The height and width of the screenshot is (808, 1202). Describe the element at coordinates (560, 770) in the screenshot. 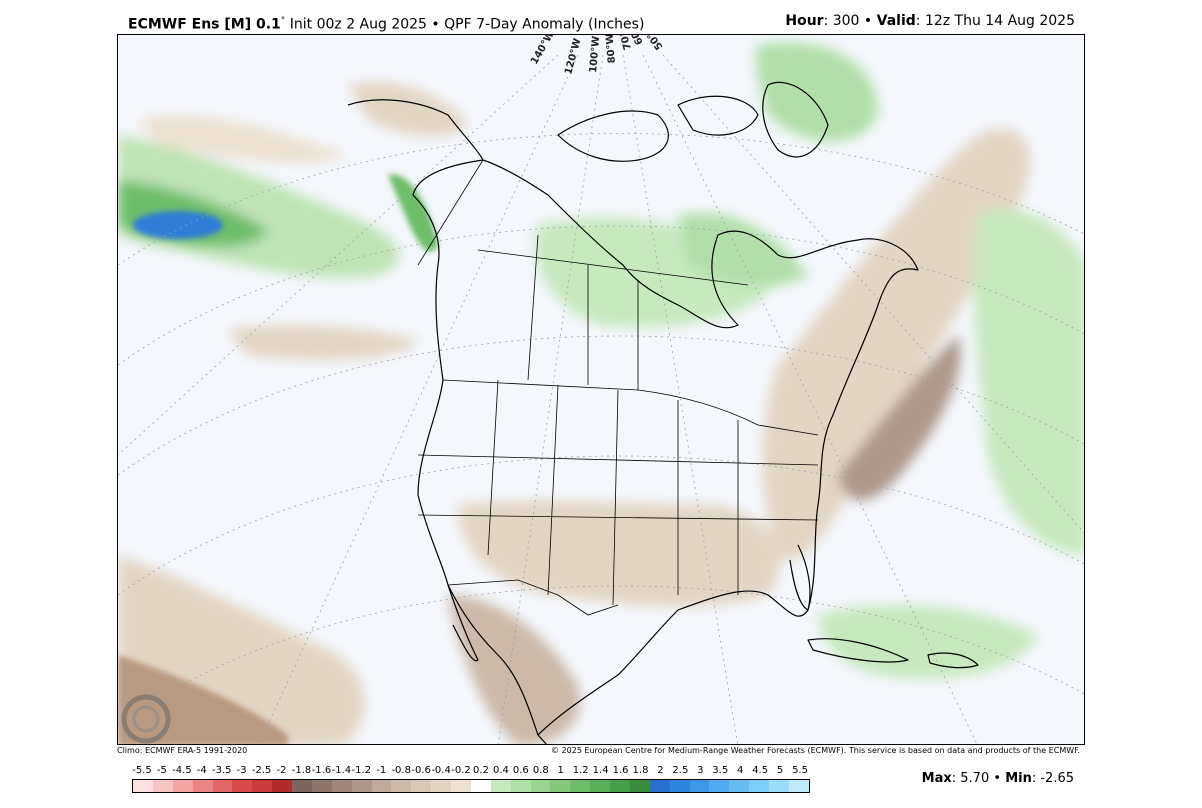

I see `colorbar-tick-label: 1` at that location.